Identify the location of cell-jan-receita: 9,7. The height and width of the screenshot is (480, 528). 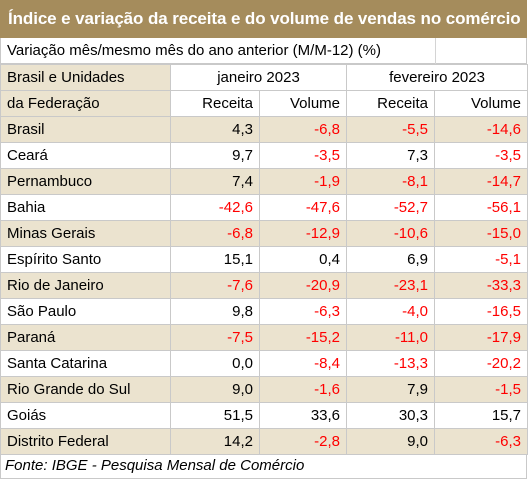
(215, 155).